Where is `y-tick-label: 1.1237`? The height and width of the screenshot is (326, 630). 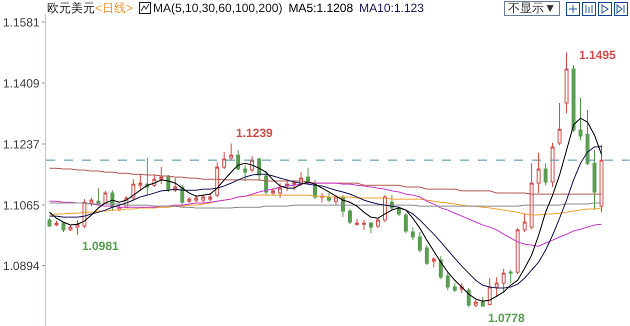 y-tick-label: 1.1237 is located at coordinates (21, 144).